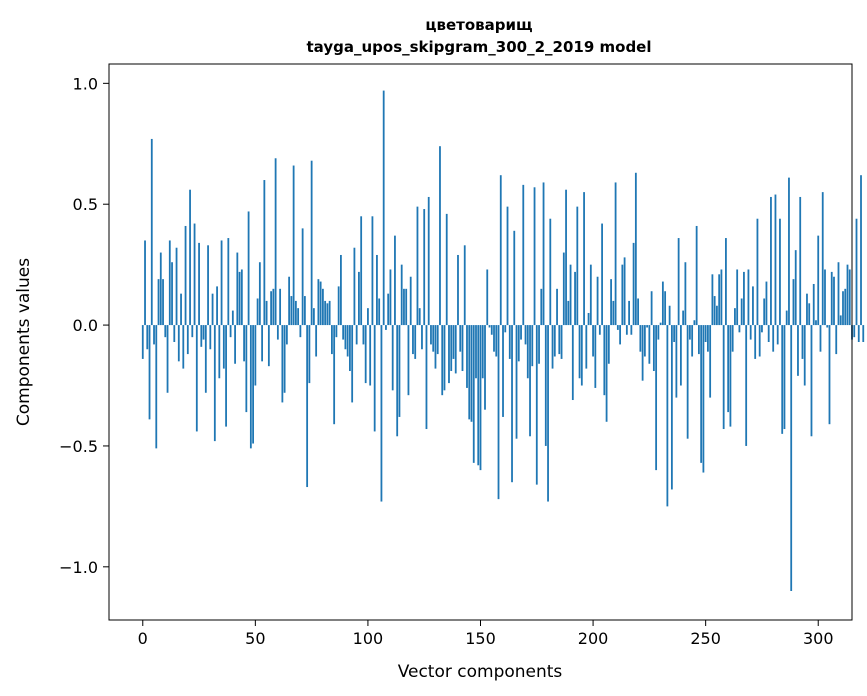 This screenshot has height=696, width=867. Describe the element at coordinates (593, 638) in the screenshot. I see `x-tick-label: 200` at that location.